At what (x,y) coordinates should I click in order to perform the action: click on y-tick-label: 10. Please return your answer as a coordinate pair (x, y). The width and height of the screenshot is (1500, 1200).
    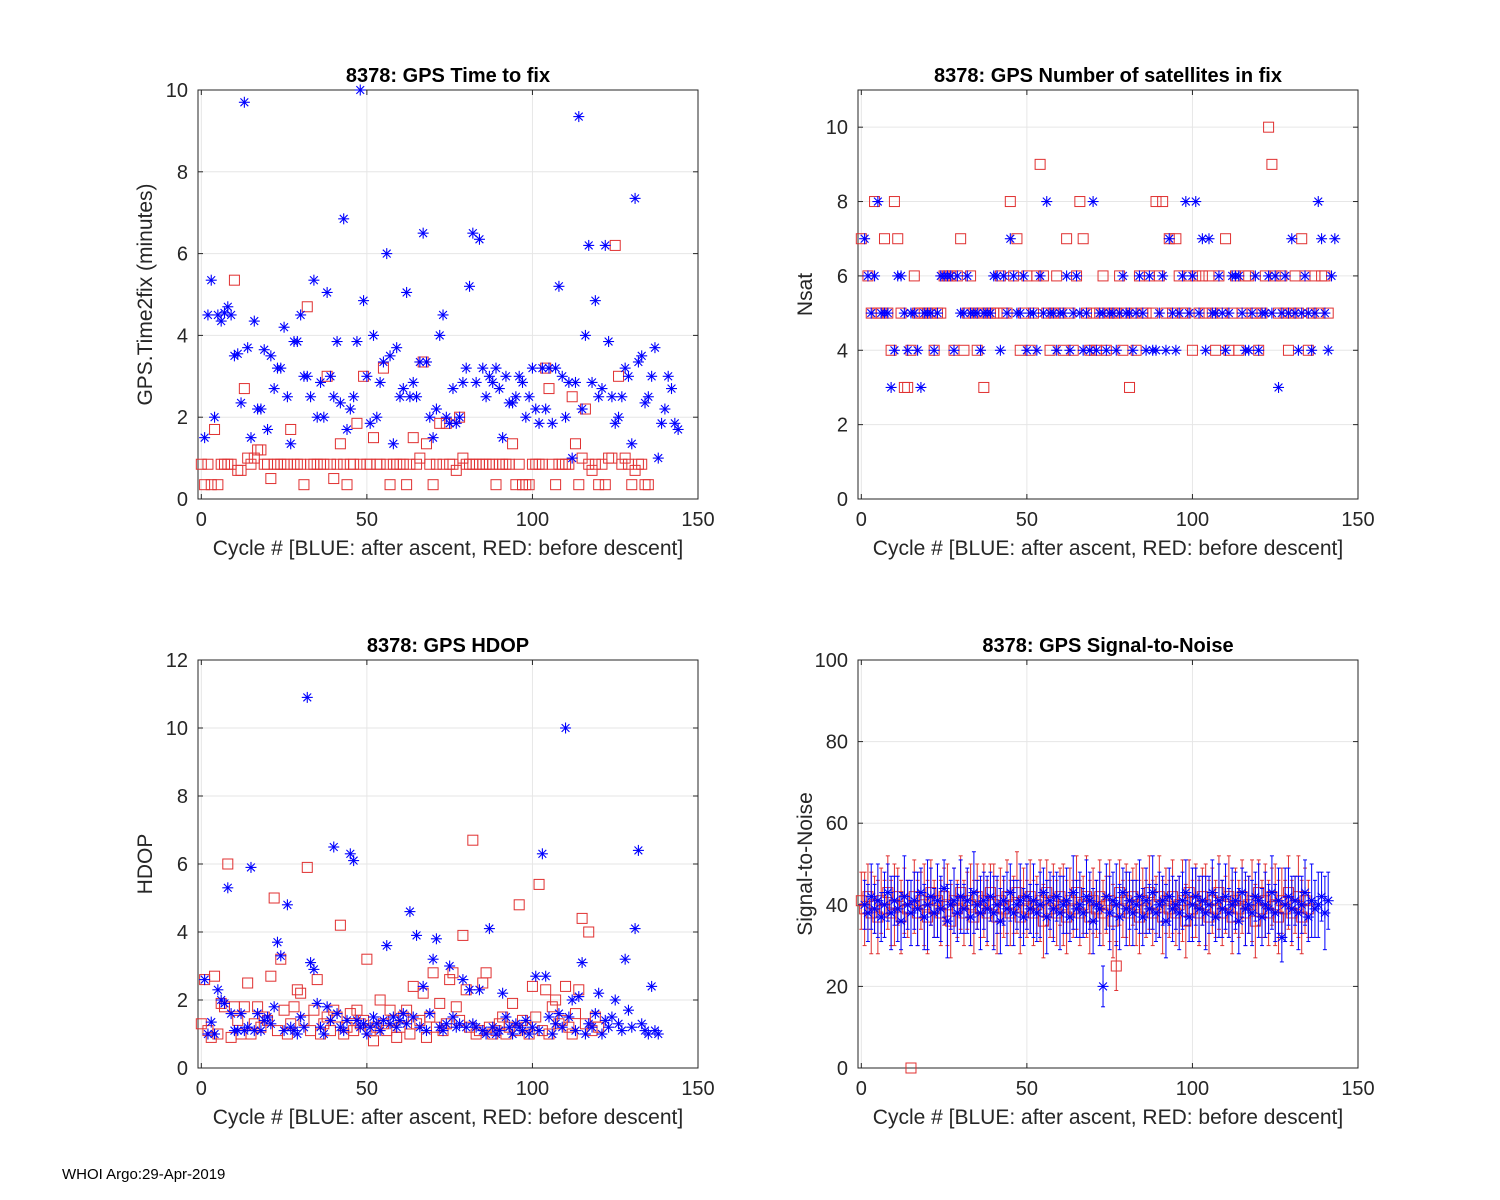
    Looking at the image, I should click on (177, 91).